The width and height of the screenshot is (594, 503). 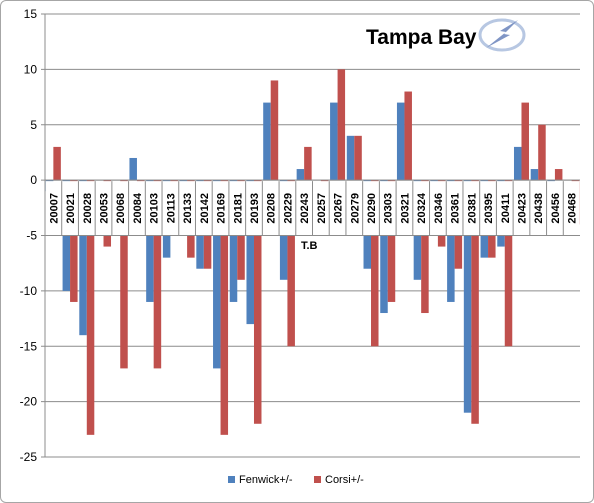 I want to click on y-tick-label: 15, so click(x=31, y=14).